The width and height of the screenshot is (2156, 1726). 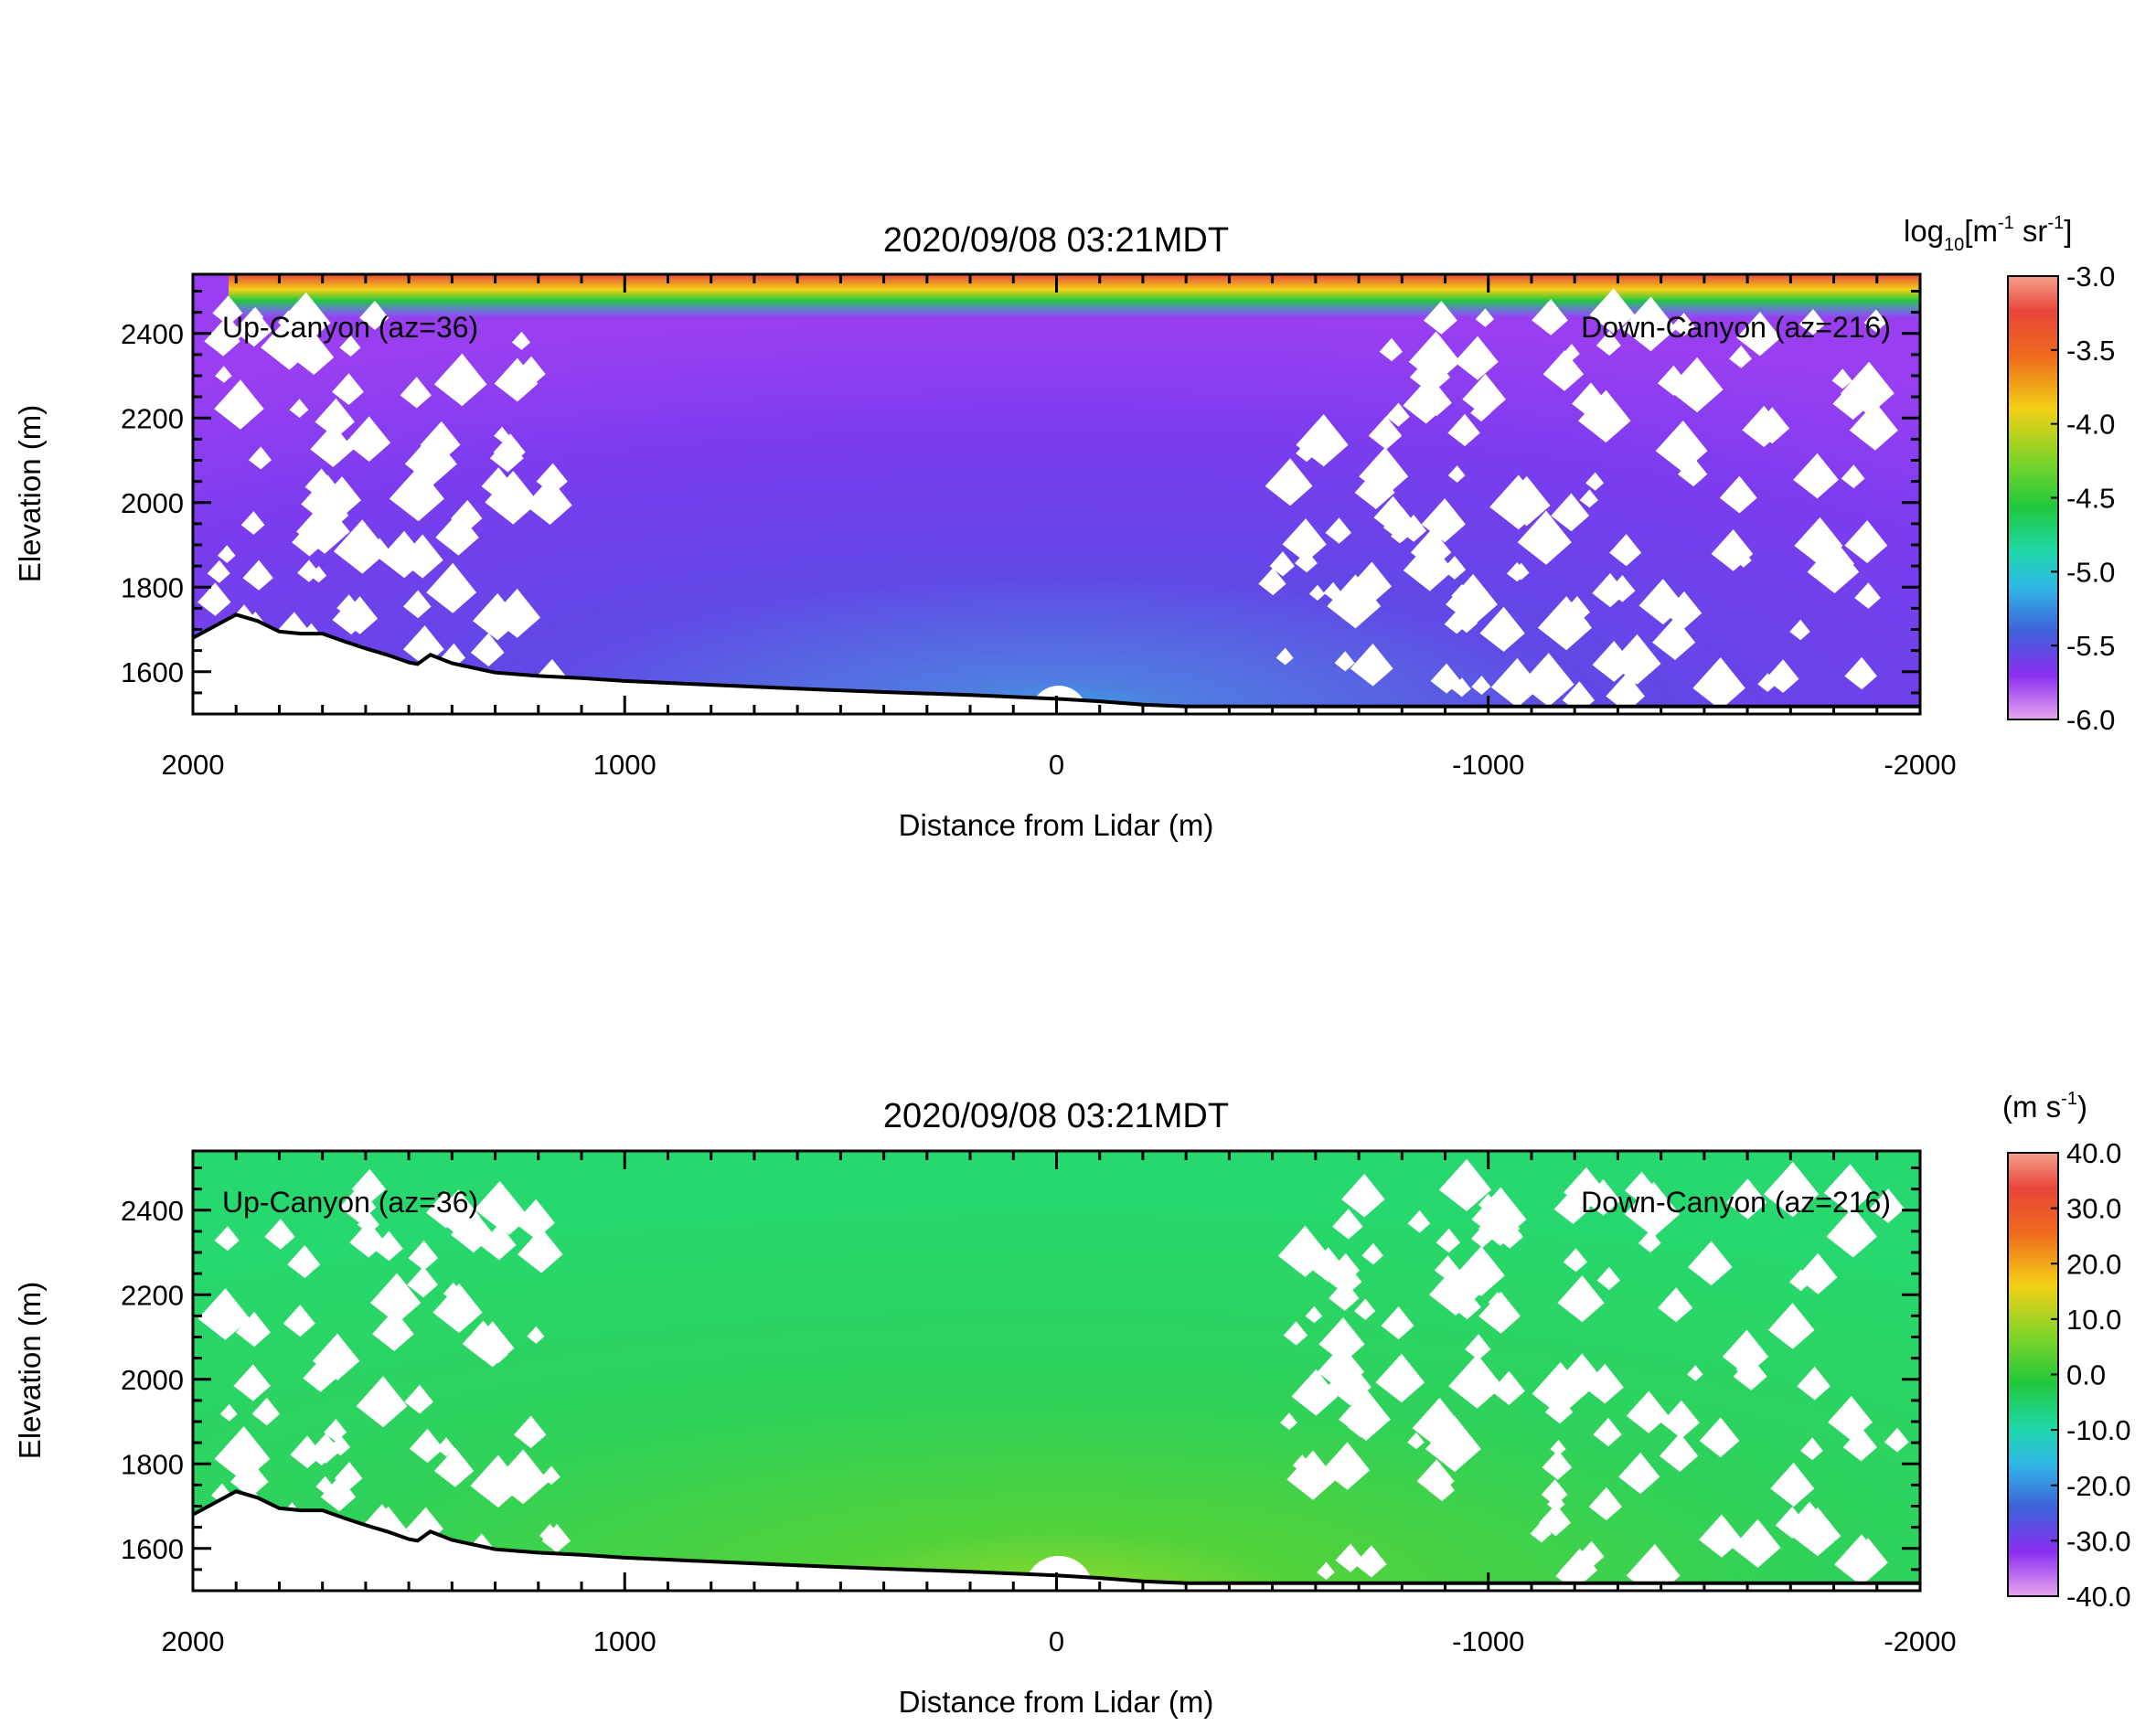 I want to click on annotation-down-canyon: Down-Canyon (az=216), so click(x=1736, y=1203).